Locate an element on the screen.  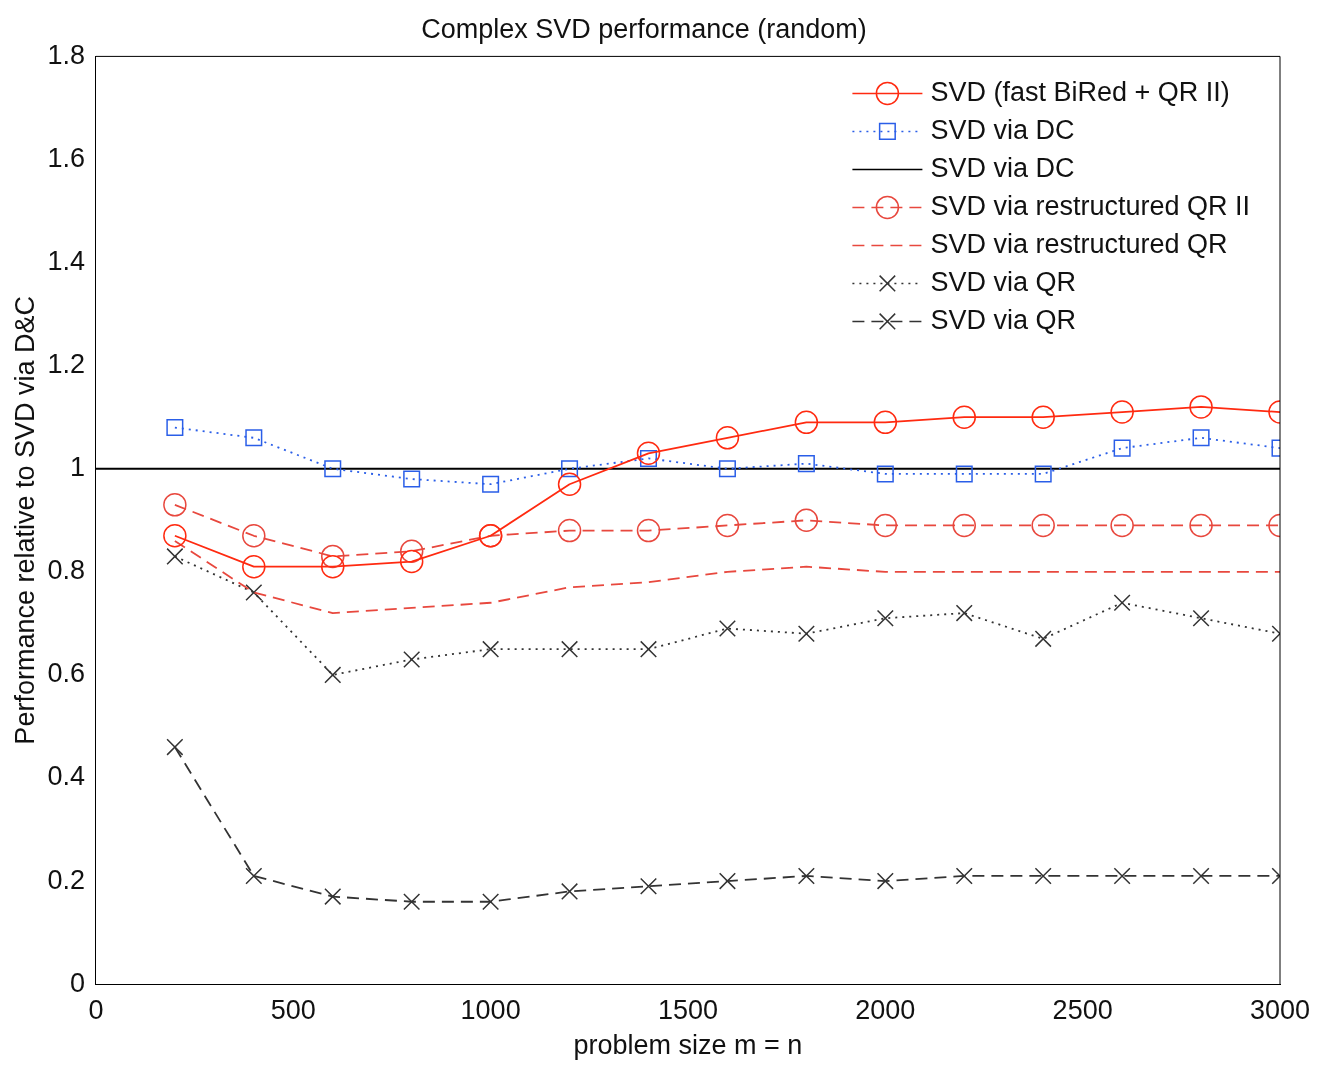
x-tick-label: 1500 is located at coordinates (688, 1009).